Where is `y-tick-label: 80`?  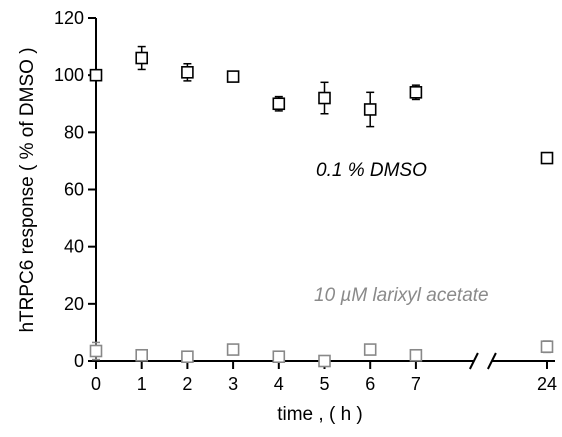 y-tick-label: 80 is located at coordinates (74, 132).